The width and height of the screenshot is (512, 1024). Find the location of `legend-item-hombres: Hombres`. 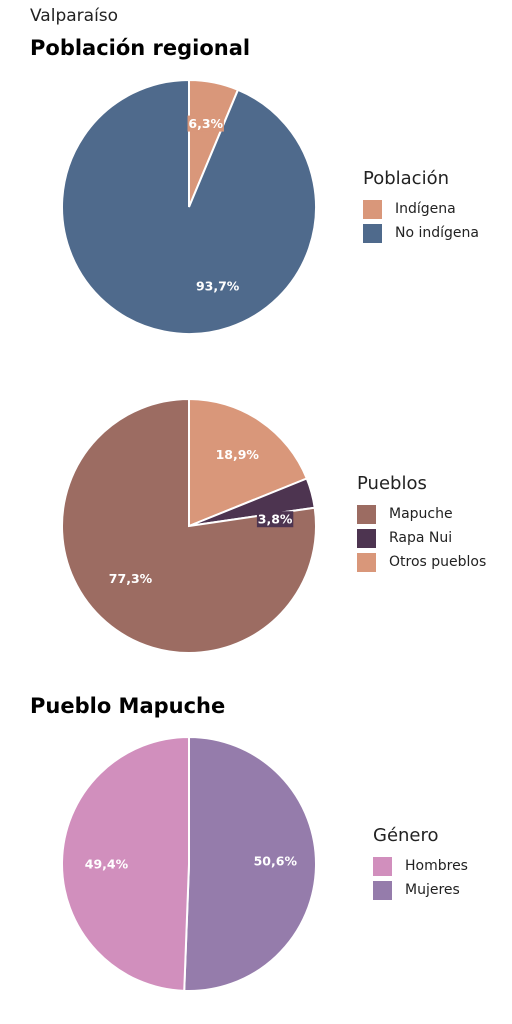

legend-item-hombres: Hombres is located at coordinates (420, 866).